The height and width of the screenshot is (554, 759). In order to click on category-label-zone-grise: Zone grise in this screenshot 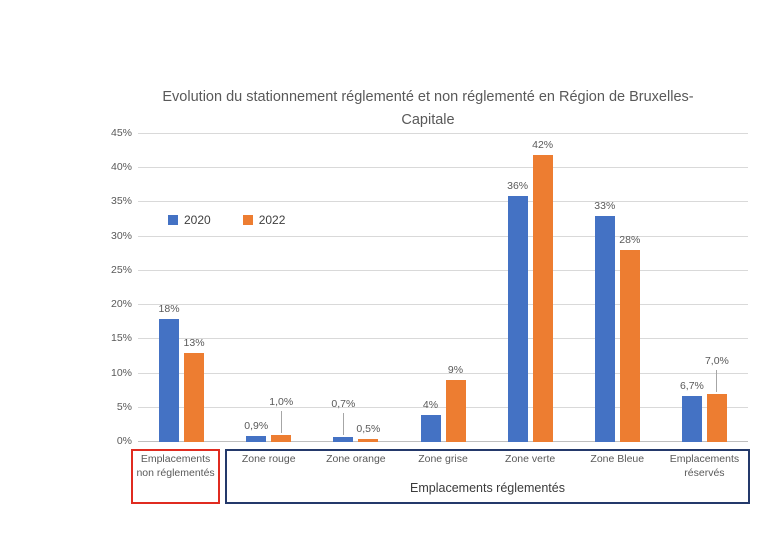, I will do `click(443, 459)`.